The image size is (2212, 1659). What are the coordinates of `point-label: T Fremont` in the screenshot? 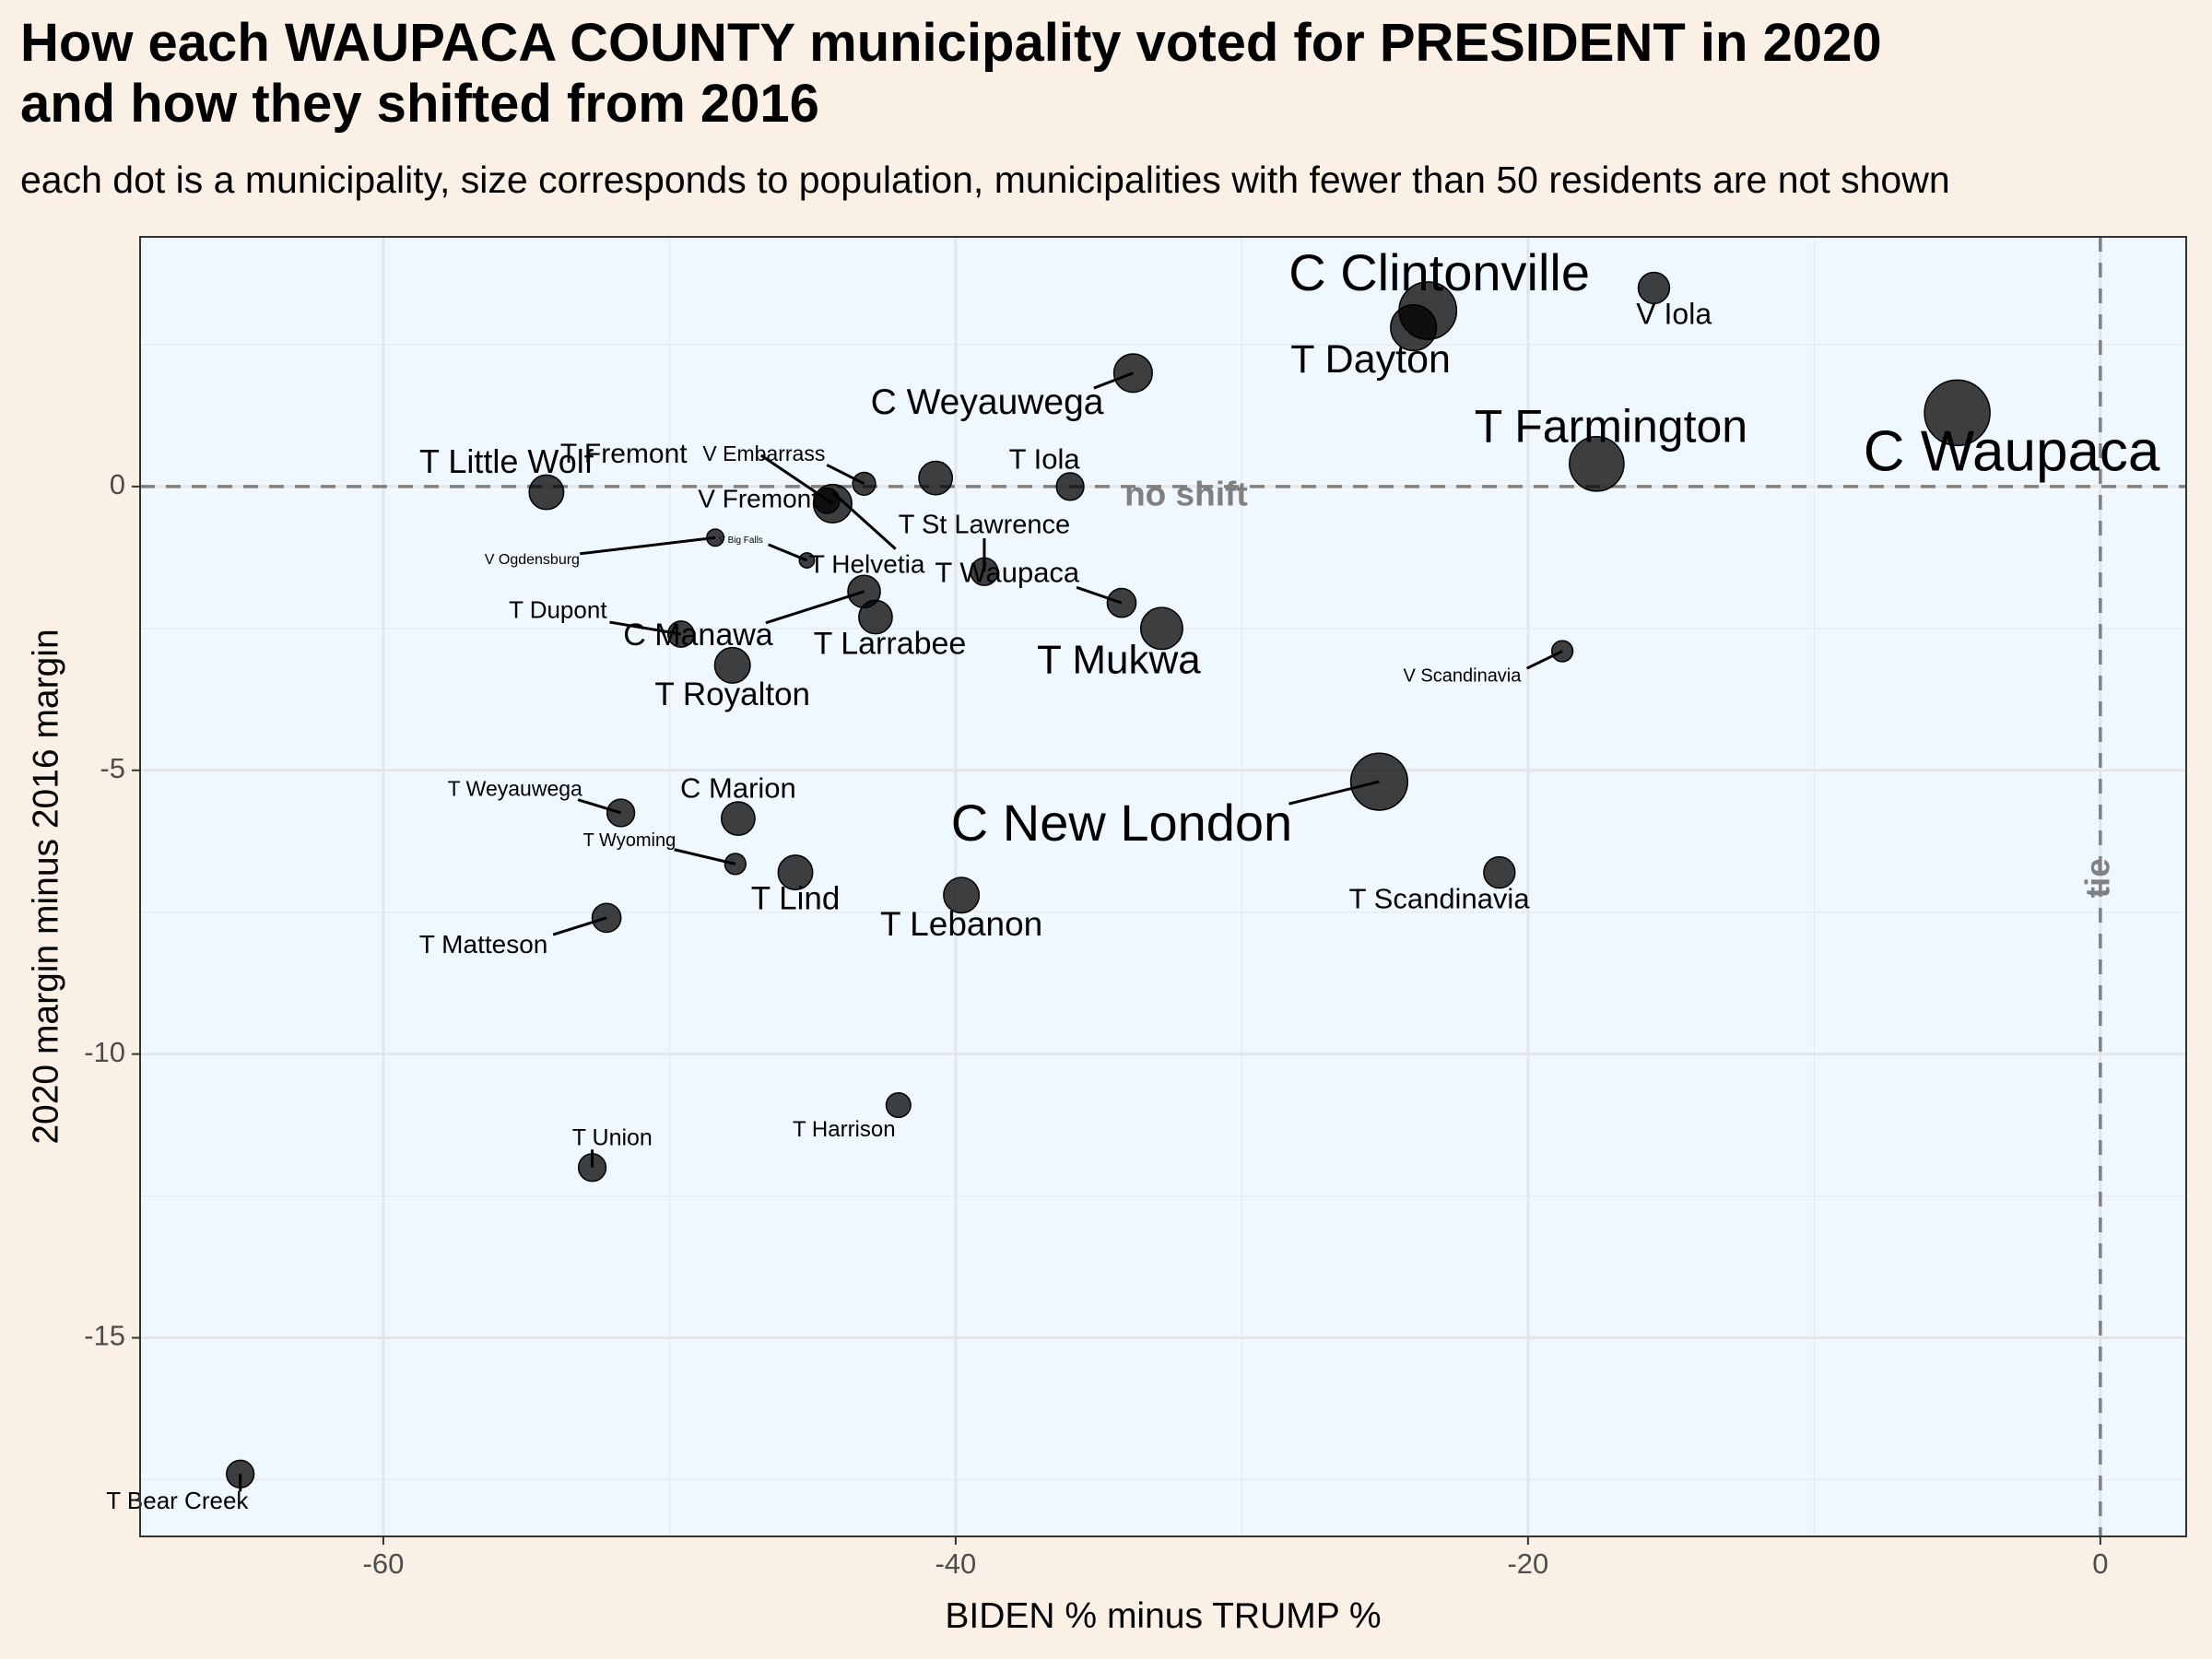 It's located at (624, 454).